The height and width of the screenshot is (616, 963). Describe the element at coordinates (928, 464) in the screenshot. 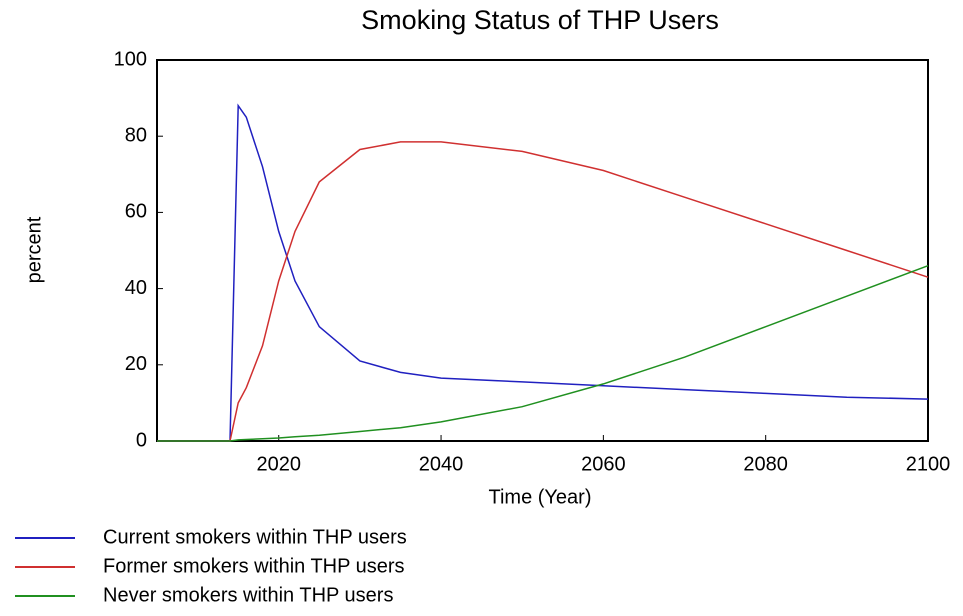

I see `x-tick-label: 2100` at that location.